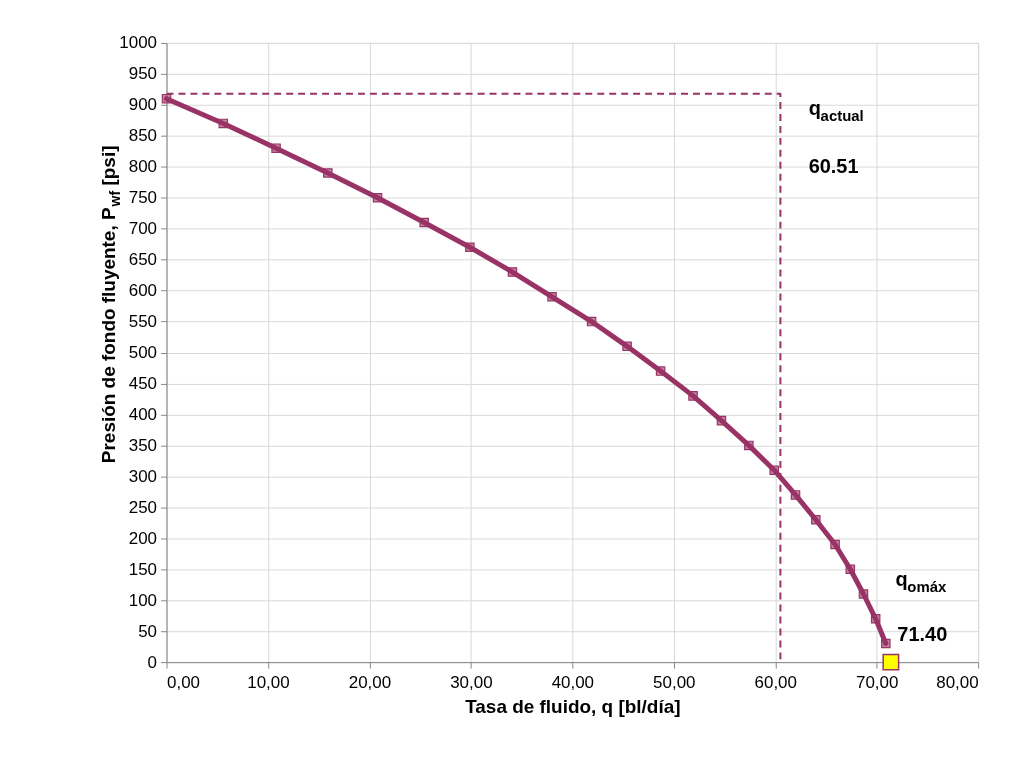 Image resolution: width=1024 pixels, height=767 pixels. What do you see at coordinates (877, 682) in the screenshot?
I see `x-tick-label: 70,00` at bounding box center [877, 682].